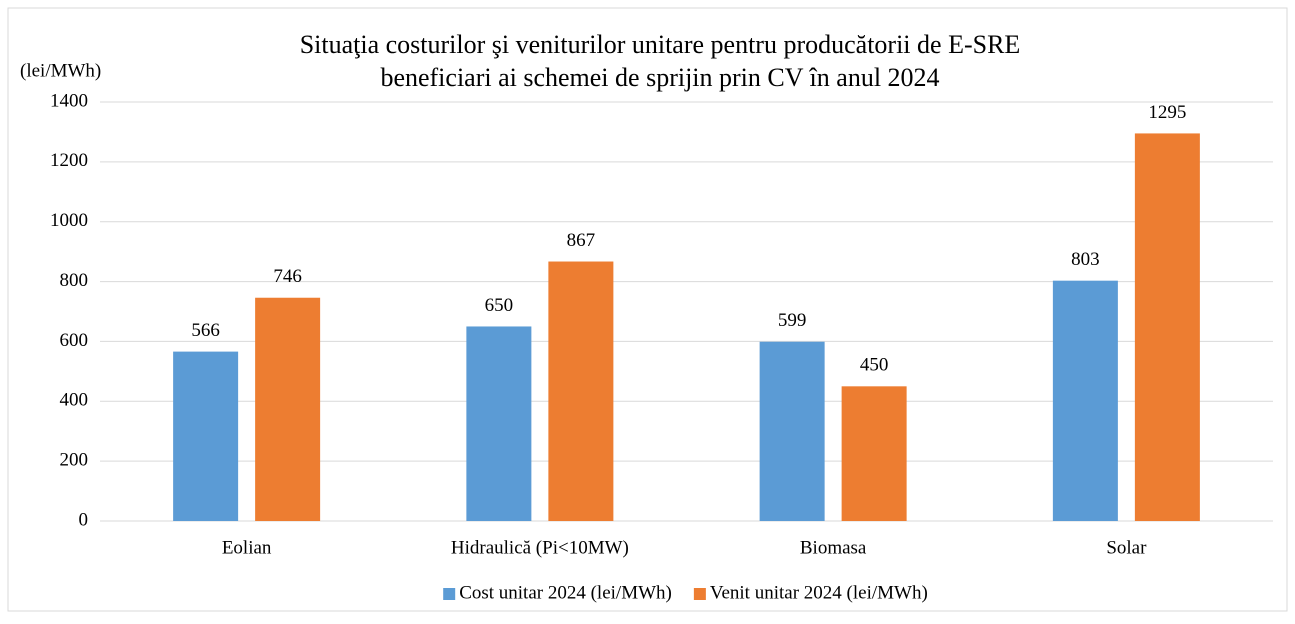 This screenshot has width=1295, height=624. I want to click on data-label: 1295, so click(1167, 112).